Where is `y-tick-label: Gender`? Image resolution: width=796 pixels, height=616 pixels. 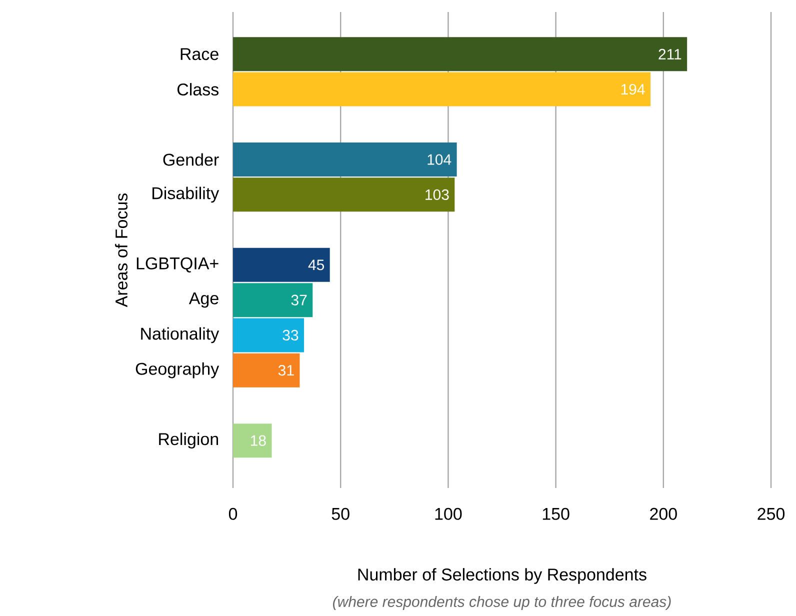
y-tick-label: Gender is located at coordinates (191, 159).